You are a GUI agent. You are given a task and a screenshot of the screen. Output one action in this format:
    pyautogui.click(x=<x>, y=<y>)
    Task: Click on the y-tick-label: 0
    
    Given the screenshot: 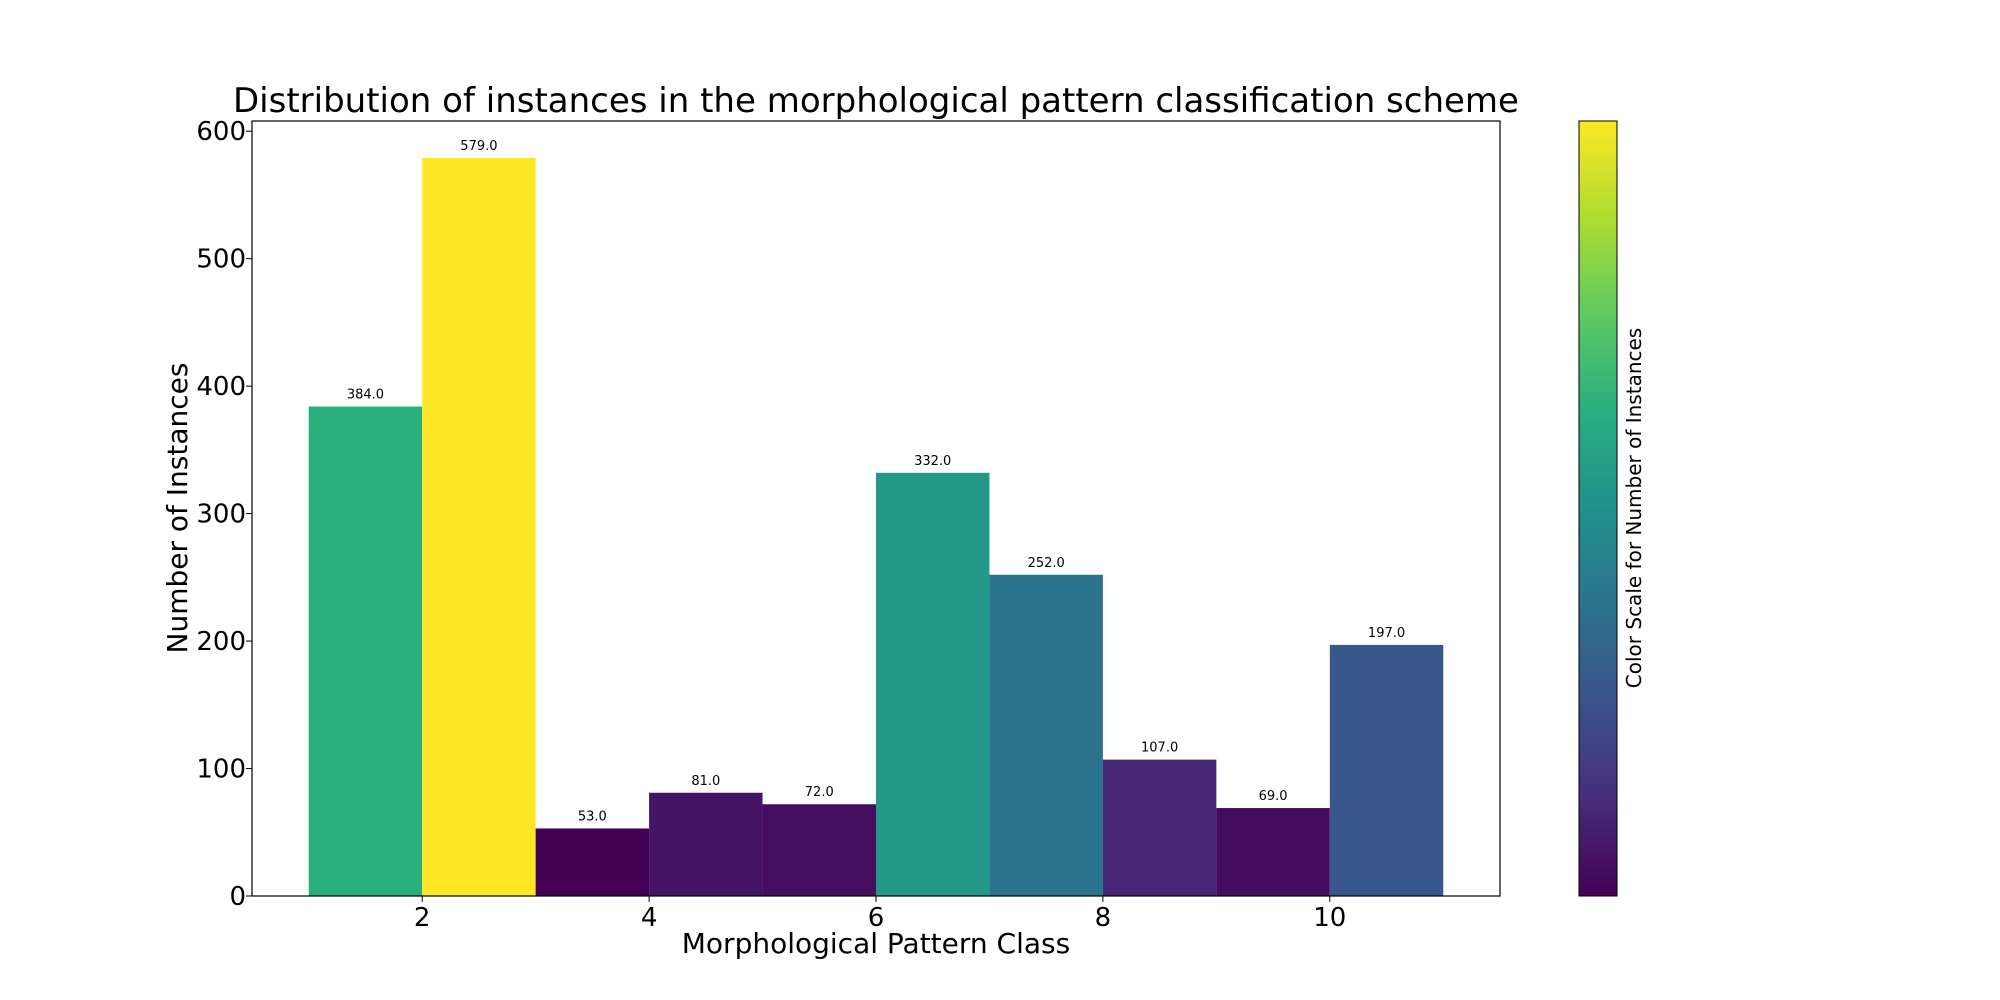 What is the action you would take?
    pyautogui.click(x=237, y=897)
    